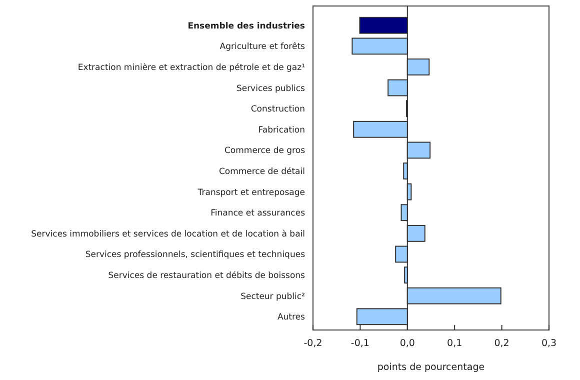  Describe the element at coordinates (454, 343) in the screenshot. I see `x-tick-label: 0,1` at that location.